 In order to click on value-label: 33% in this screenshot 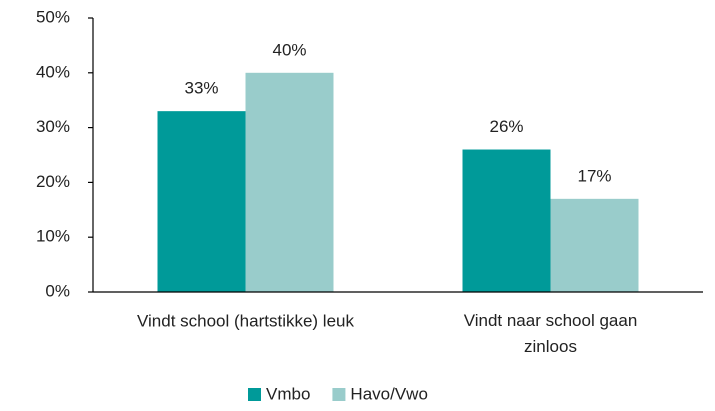, I will do `click(201, 88)`.